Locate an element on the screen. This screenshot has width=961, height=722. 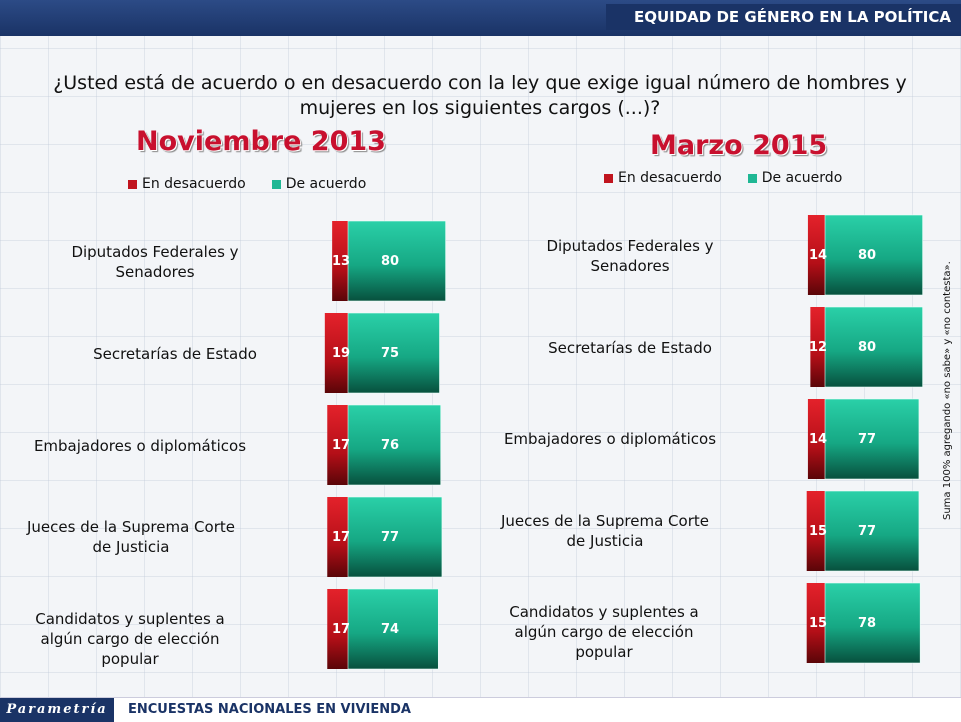
data-label-acuerdo: 78 is located at coordinates (867, 623).